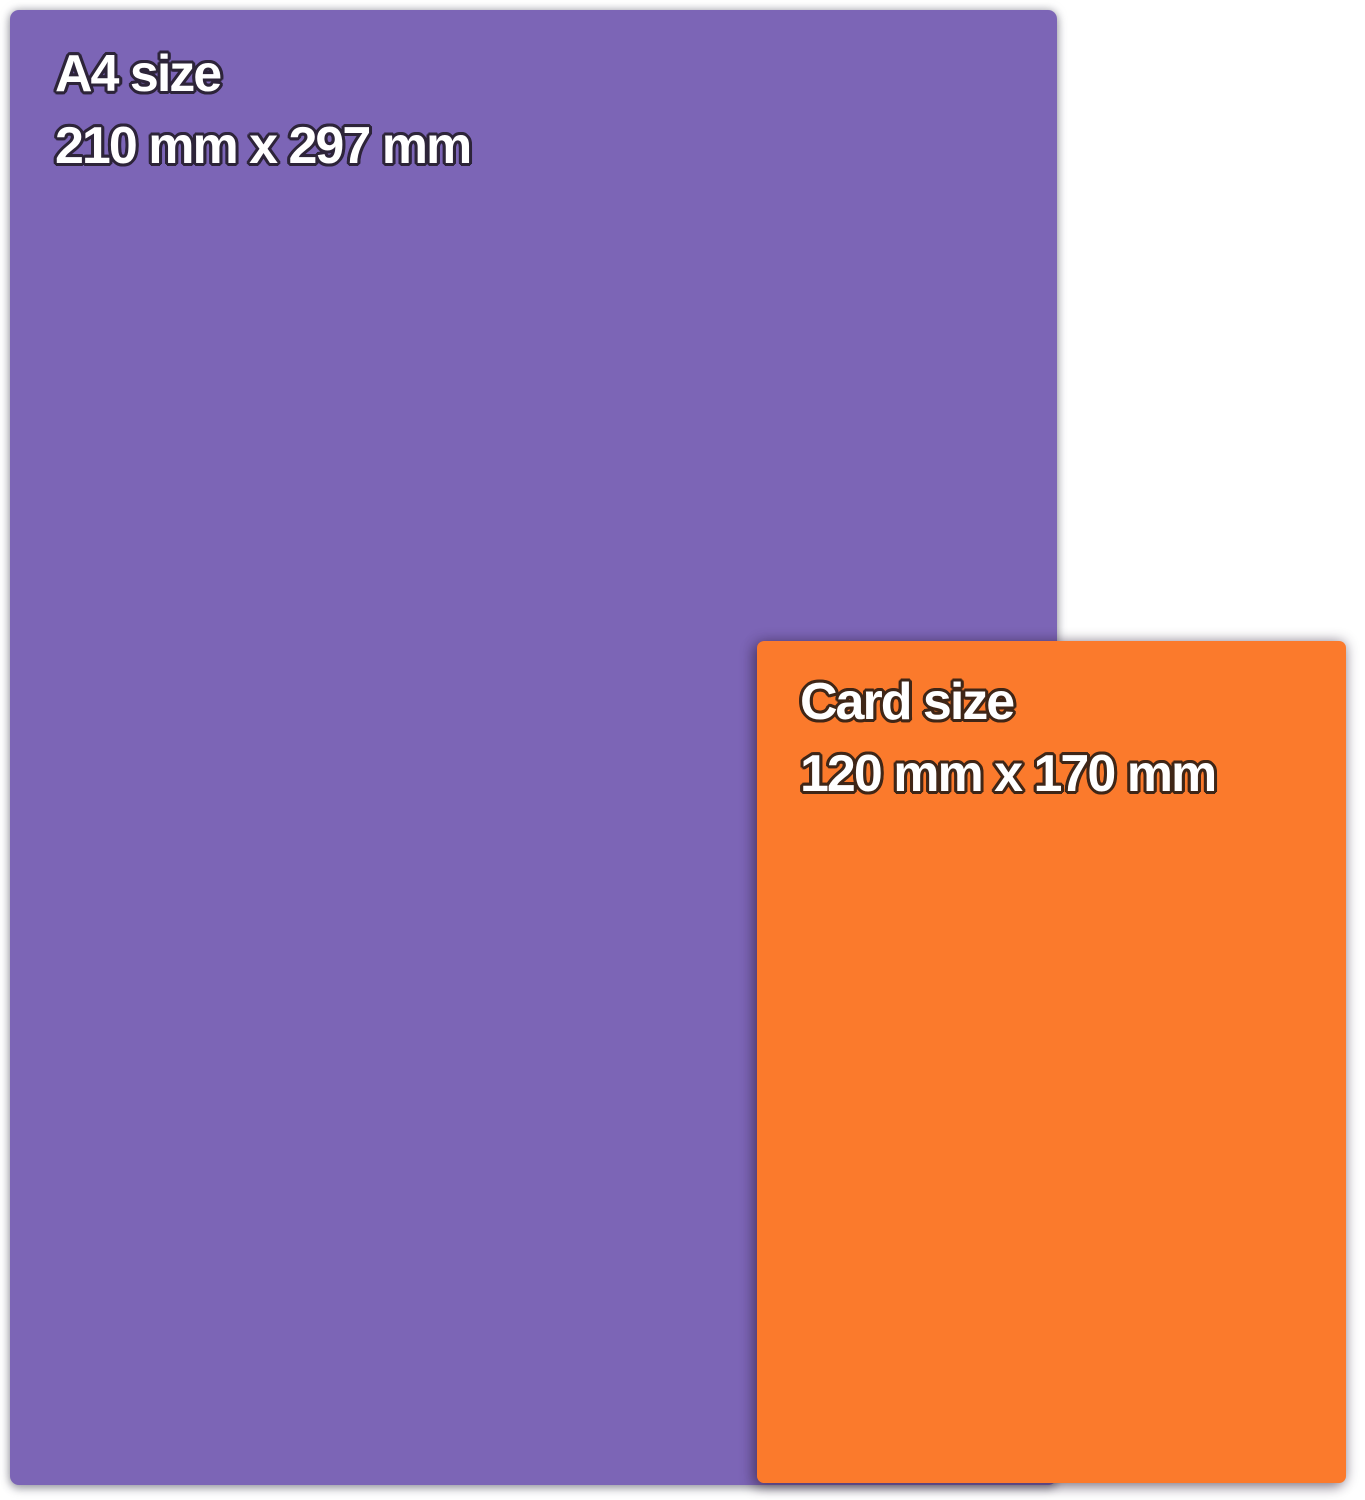 The width and height of the screenshot is (1365, 1500). I want to click on a4-label: A4 size 210 mm x 297 mm, so click(263, 110).